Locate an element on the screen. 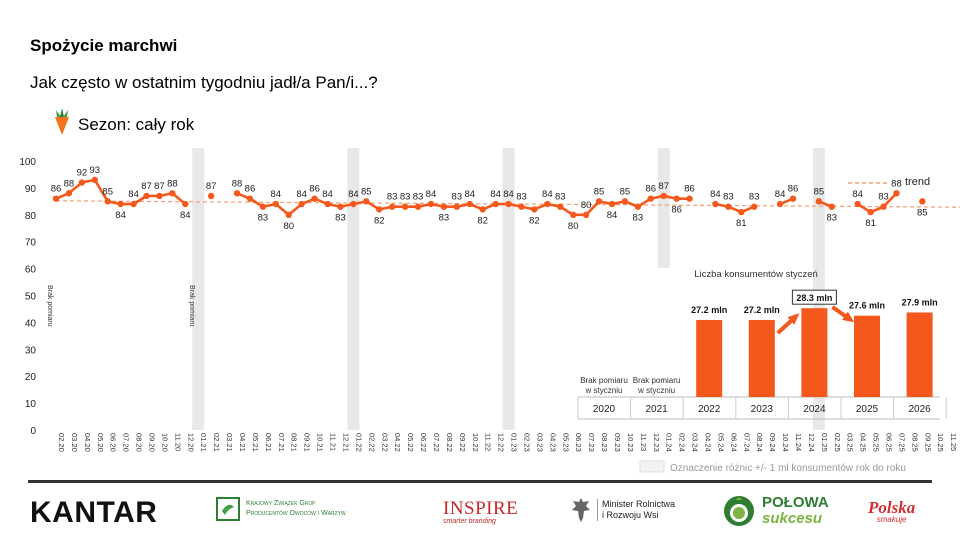 The height and width of the screenshot is (540, 960). x-tick-label: 02.25 is located at coordinates (837, 442).